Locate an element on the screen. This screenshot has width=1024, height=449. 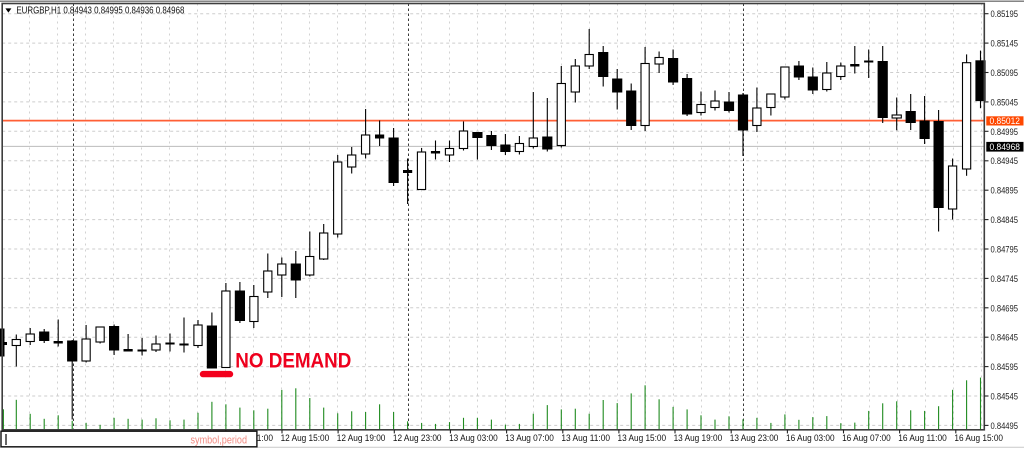
svg-text: 0.84845 is located at coordinates (1005, 220).